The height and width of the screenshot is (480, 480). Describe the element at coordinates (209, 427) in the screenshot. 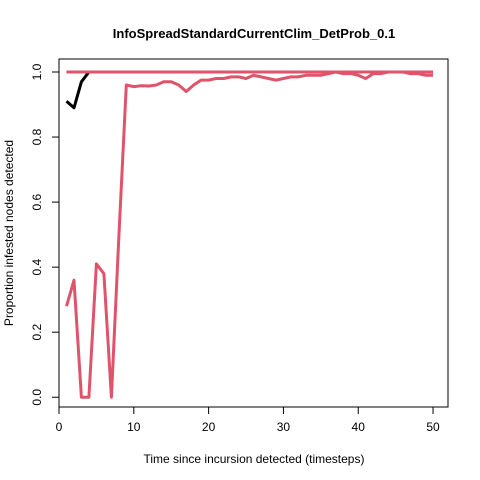

I see `x-tick-label: 20` at that location.